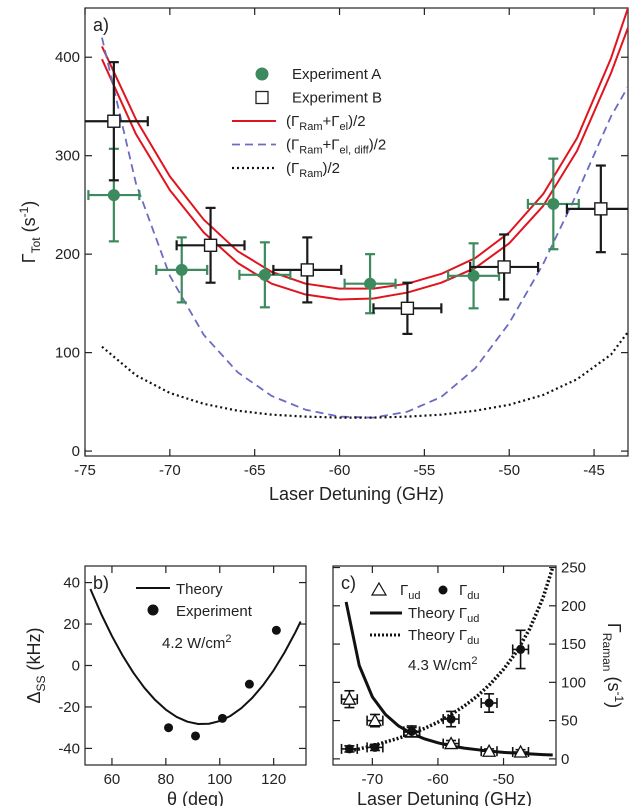 The height and width of the screenshot is (806, 638). I want to click on y-tick-label: -40, so click(69, 748).